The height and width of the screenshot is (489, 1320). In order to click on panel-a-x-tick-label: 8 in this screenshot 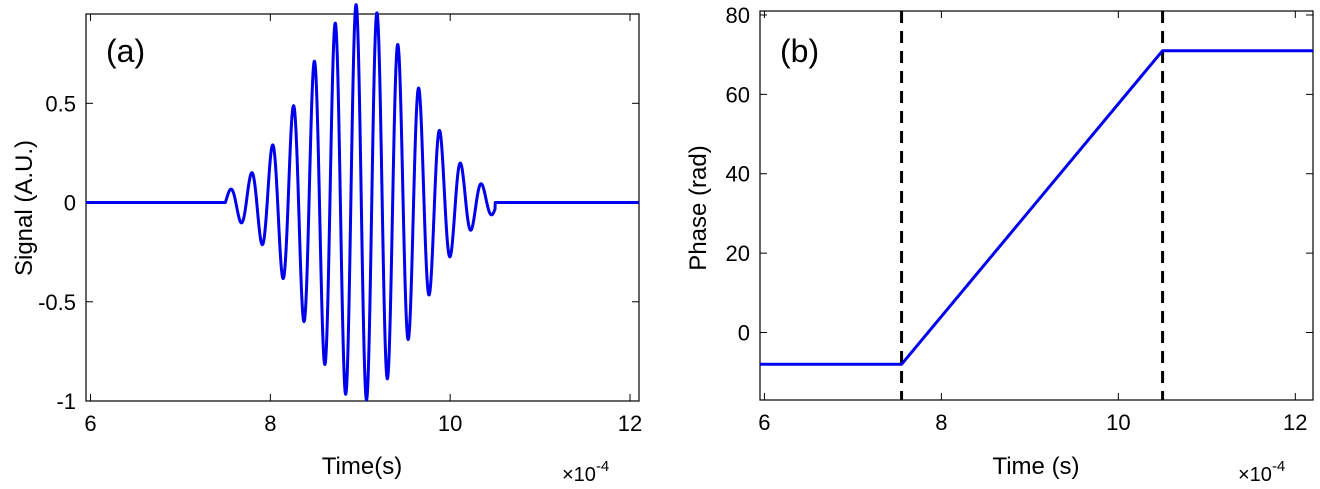, I will do `click(270, 423)`.